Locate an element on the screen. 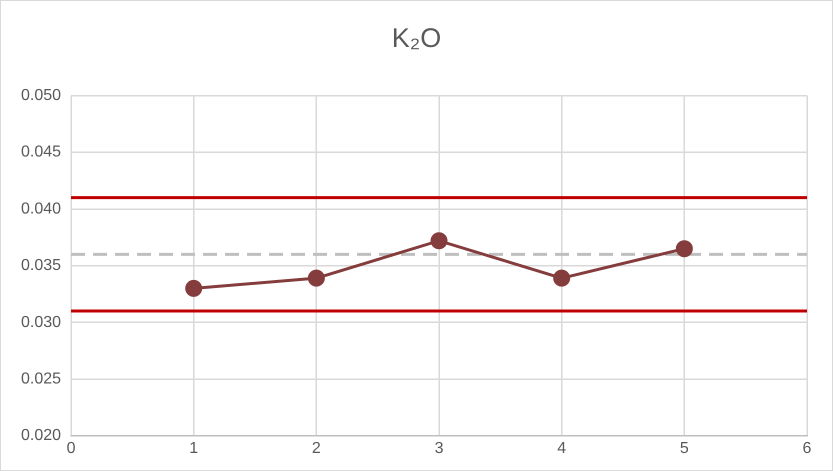 The image size is (833, 471). y-tick-label: 0.025 is located at coordinates (41, 379).